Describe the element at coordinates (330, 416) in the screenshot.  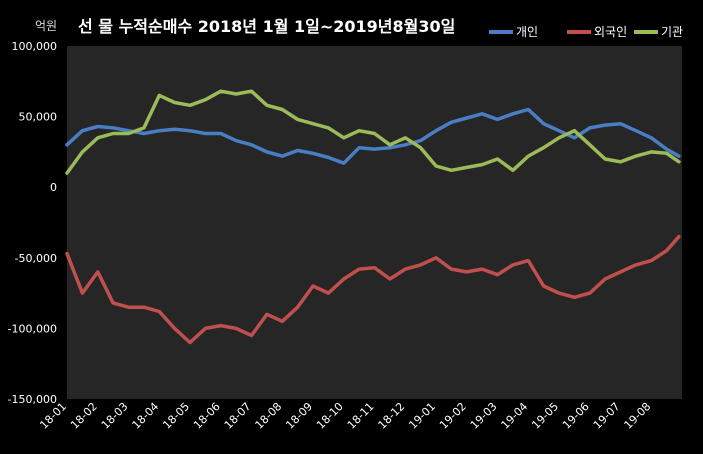
I see `x-tick-label: 18-10` at that location.